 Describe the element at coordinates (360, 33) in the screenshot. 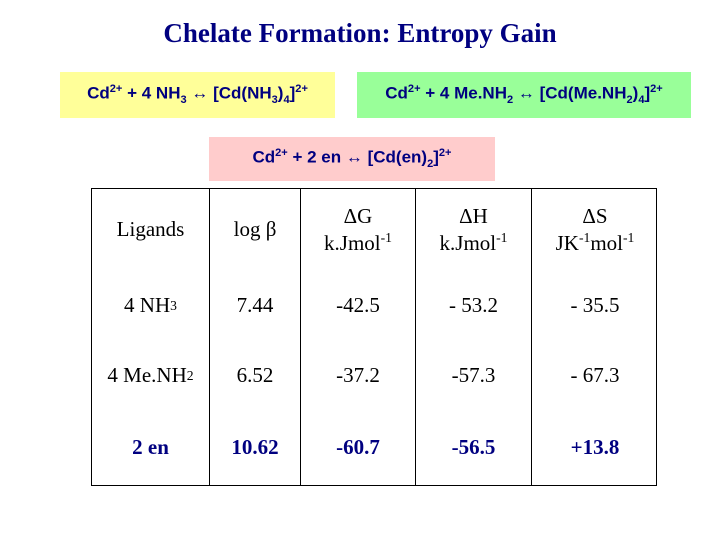

I see `slide-title: Chelate Formation: Entropy Gain` at that location.